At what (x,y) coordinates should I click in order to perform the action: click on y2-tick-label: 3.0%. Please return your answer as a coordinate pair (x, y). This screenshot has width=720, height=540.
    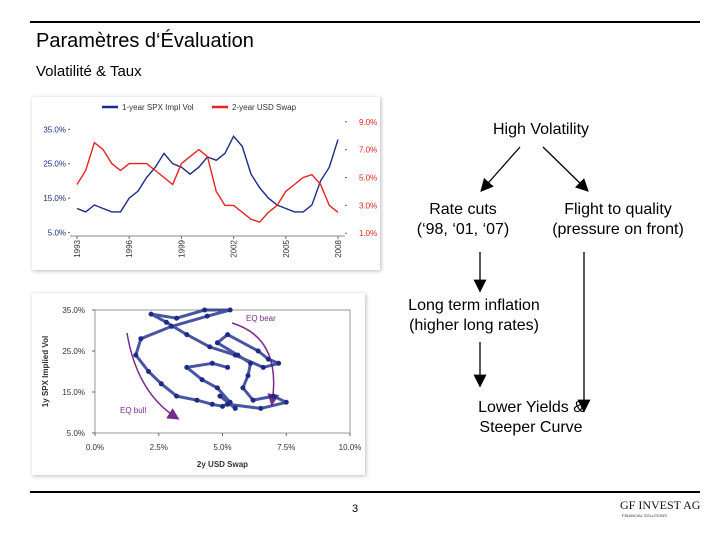
    Looking at the image, I should click on (368, 205).